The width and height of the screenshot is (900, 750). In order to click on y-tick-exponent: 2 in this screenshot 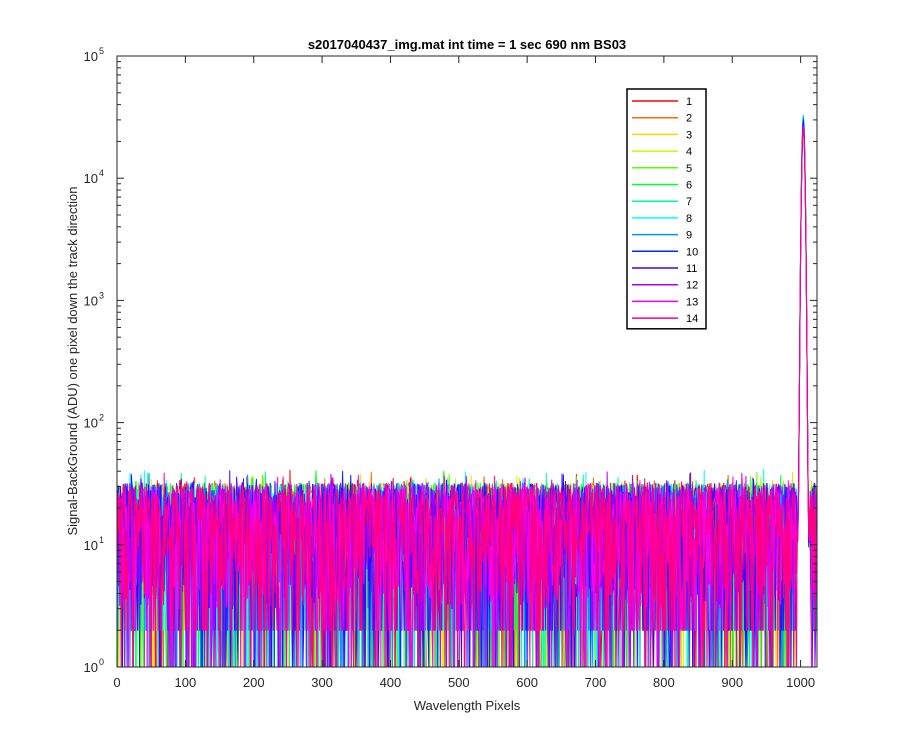, I will do `click(101, 418)`.